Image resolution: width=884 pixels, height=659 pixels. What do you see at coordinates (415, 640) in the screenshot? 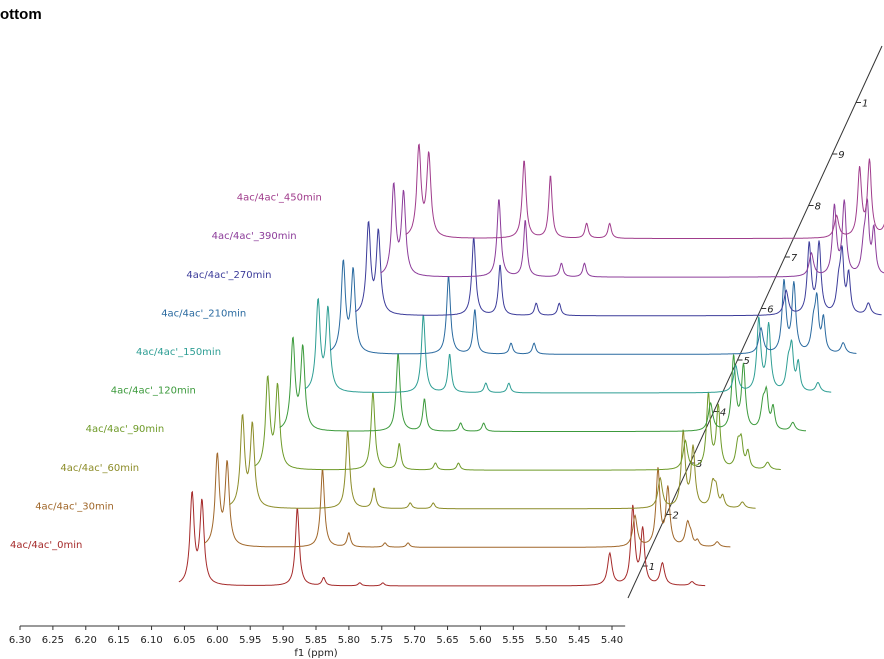
I see `x-tick-label: 5.70` at bounding box center [415, 640].